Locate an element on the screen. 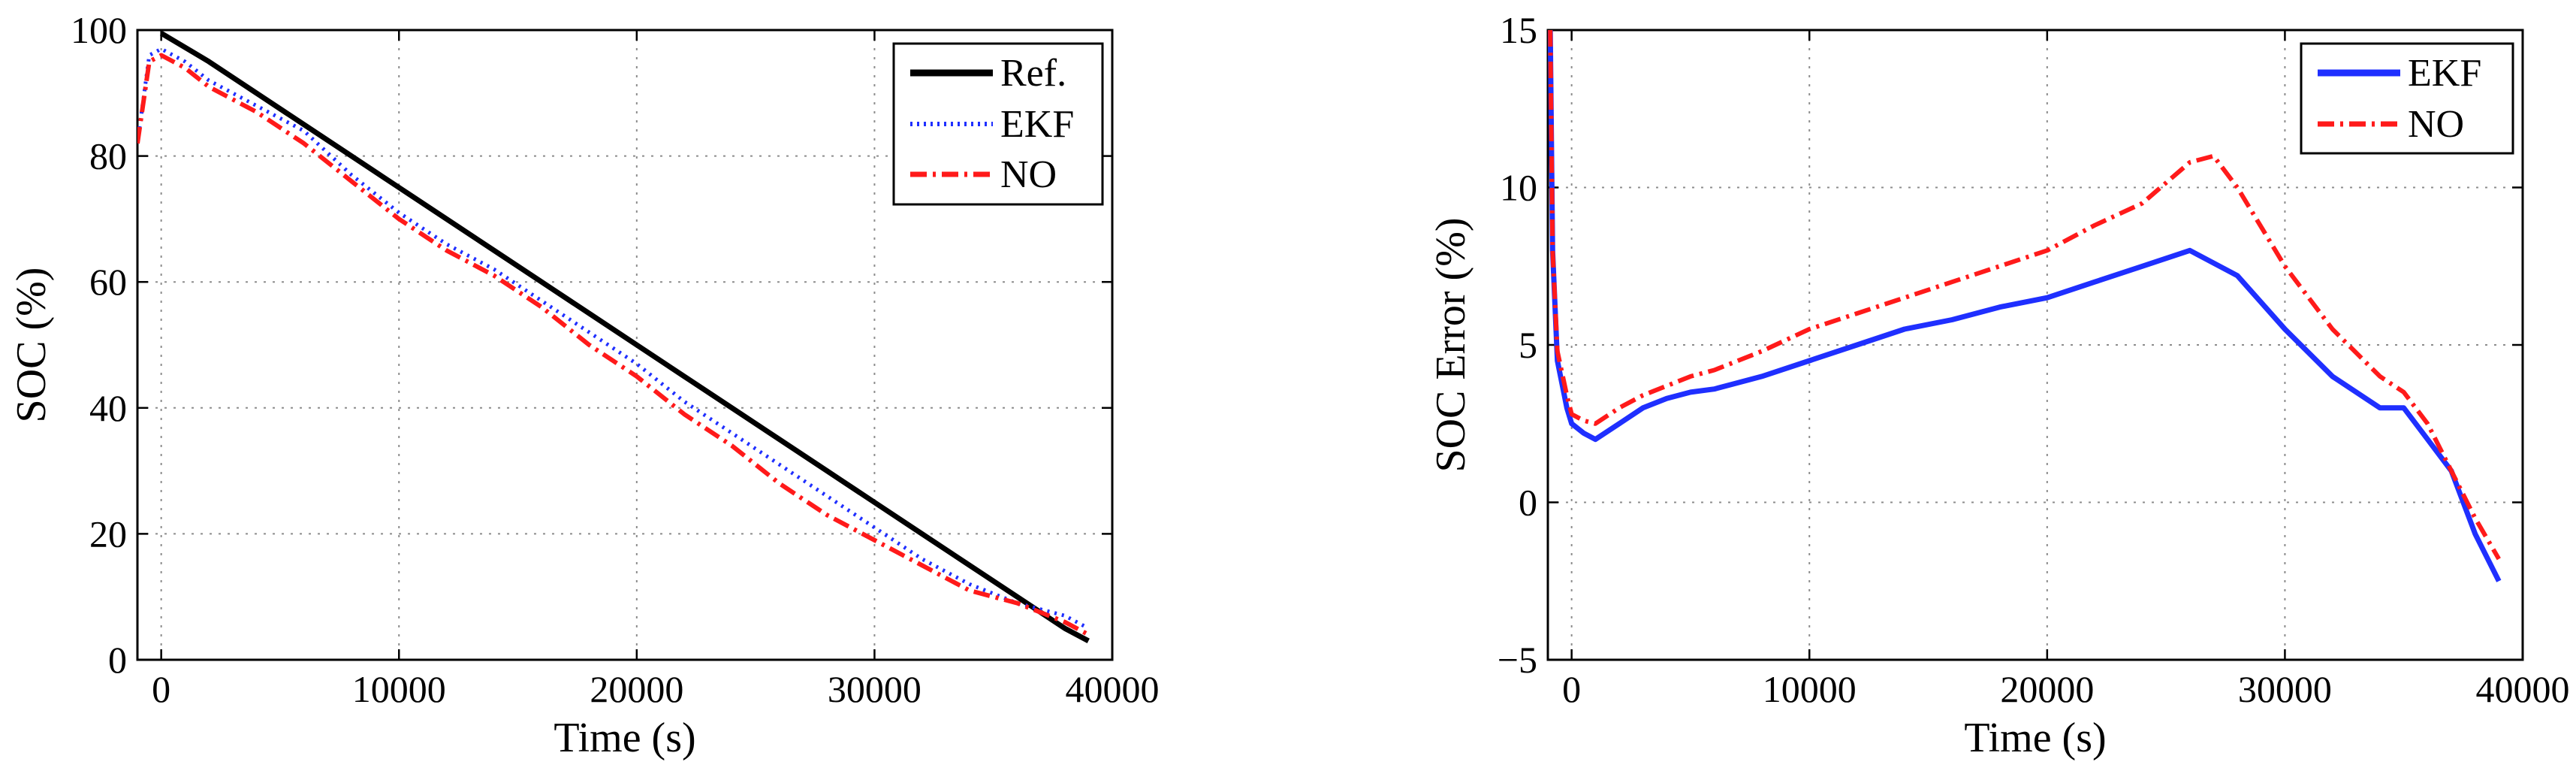 This screenshot has height=774, width=2576. soc-y-tick-label: 100 is located at coordinates (99, 30).